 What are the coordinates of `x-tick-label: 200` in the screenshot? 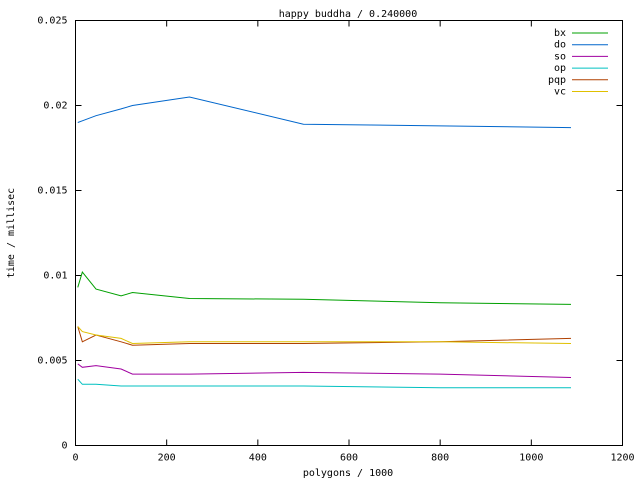 It's located at (167, 458).